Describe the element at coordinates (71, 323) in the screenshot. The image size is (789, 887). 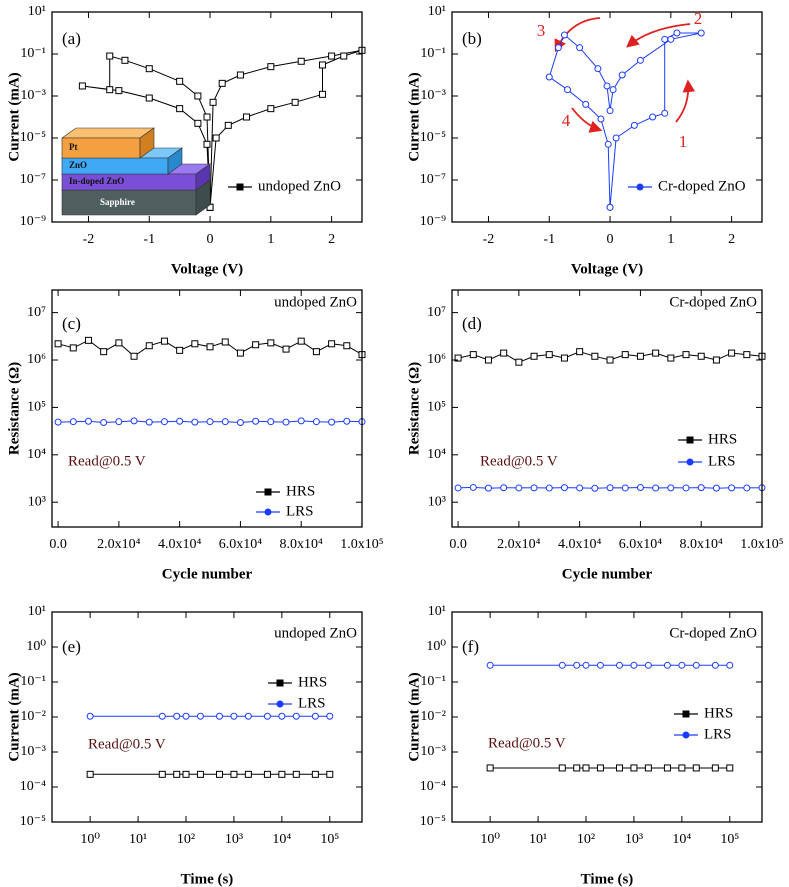
I see `panel-label: (c)` at that location.